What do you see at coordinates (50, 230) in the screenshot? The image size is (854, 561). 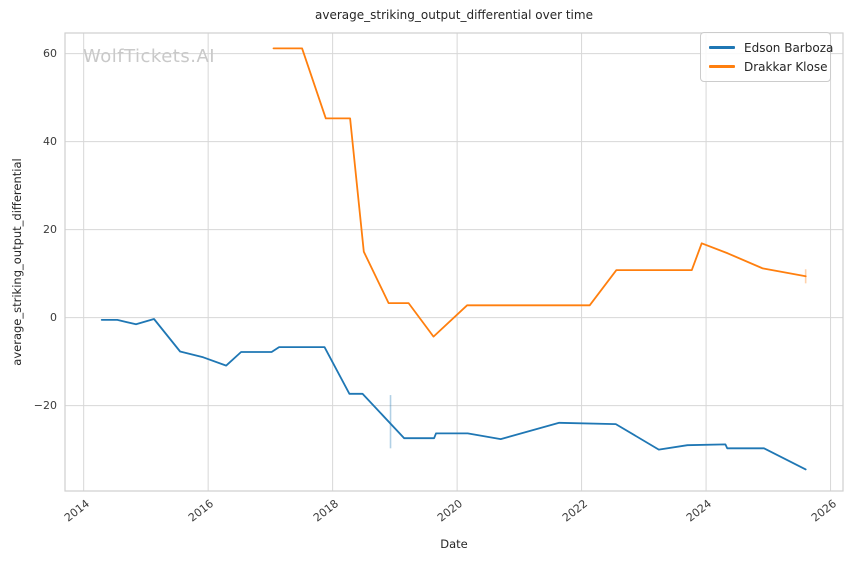 I see `y-tick-label: 20` at bounding box center [50, 230].